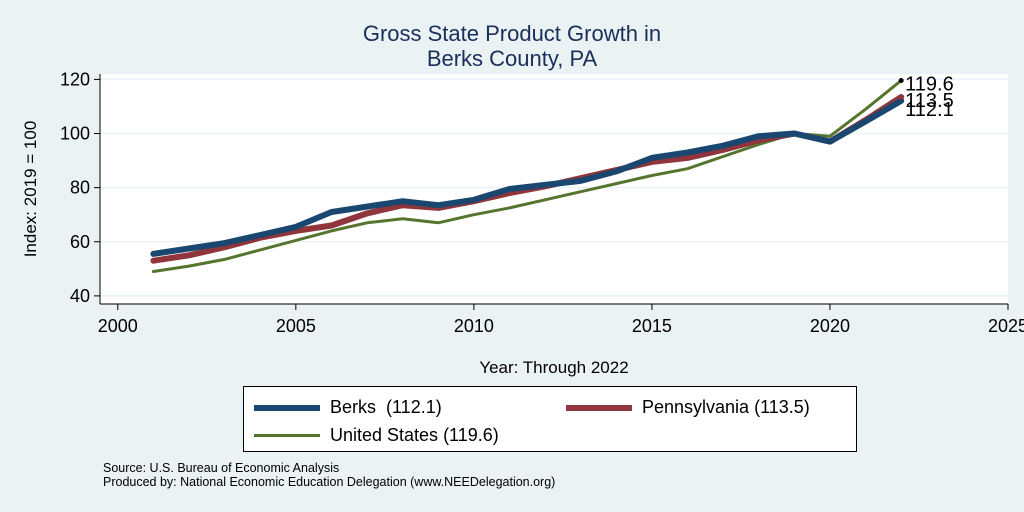  What do you see at coordinates (474, 326) in the screenshot?
I see `x-tick-label: 2010` at bounding box center [474, 326].